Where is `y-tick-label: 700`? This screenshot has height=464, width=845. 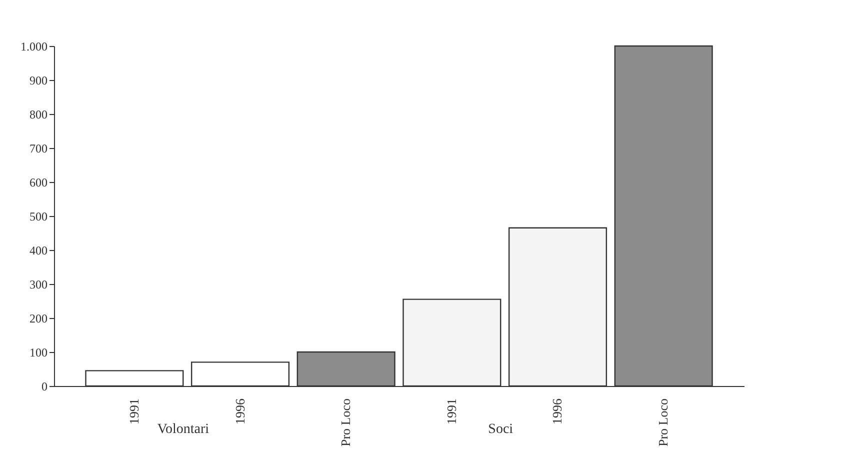
y-tick-label: 700 is located at coordinates (39, 149).